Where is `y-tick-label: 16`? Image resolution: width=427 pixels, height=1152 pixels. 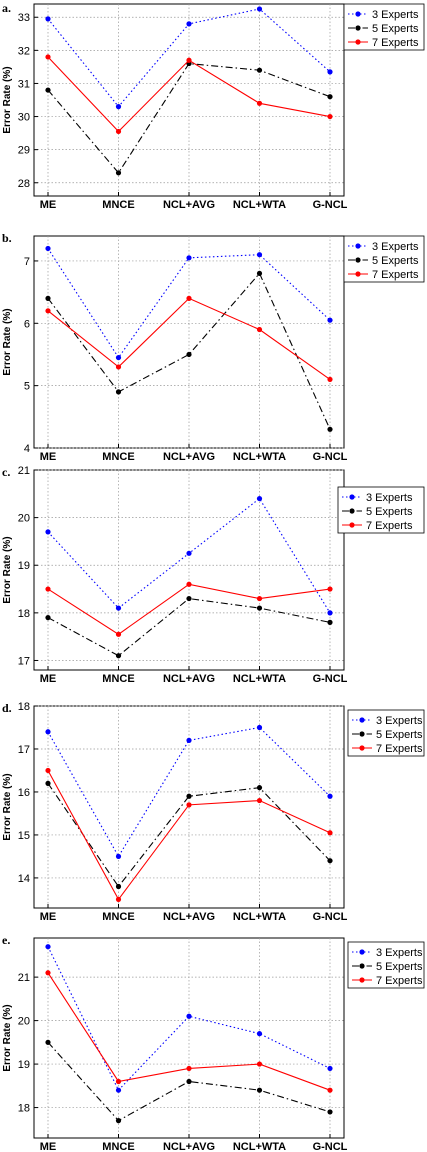
y-tick-label: 16 is located at coordinates (24, 793).